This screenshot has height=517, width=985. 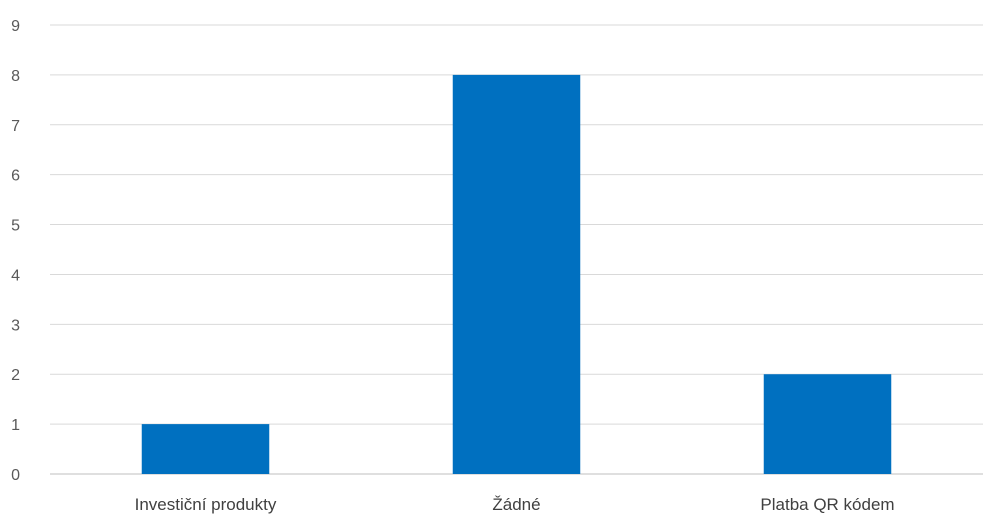 I want to click on y-tick-label: 2, so click(x=15, y=375).